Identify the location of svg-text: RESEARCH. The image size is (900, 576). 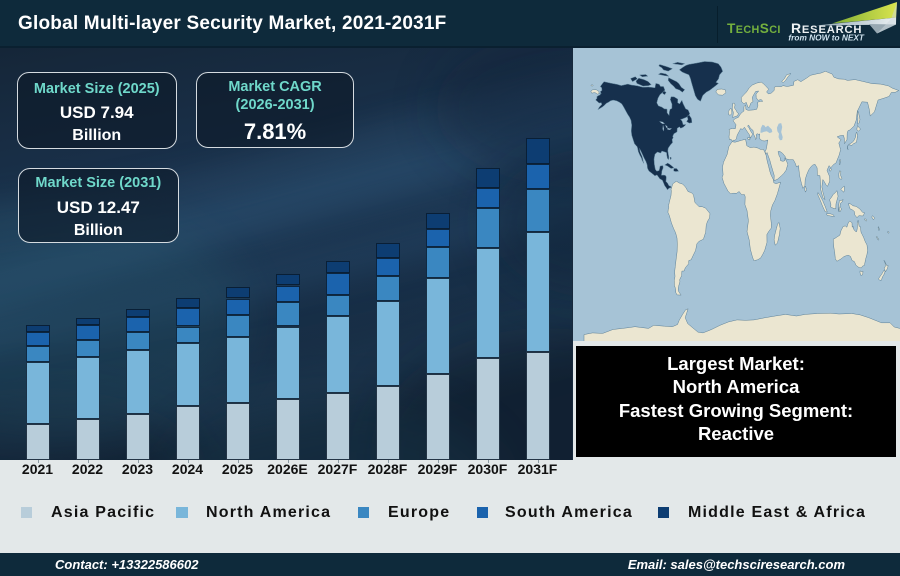
(826, 28).